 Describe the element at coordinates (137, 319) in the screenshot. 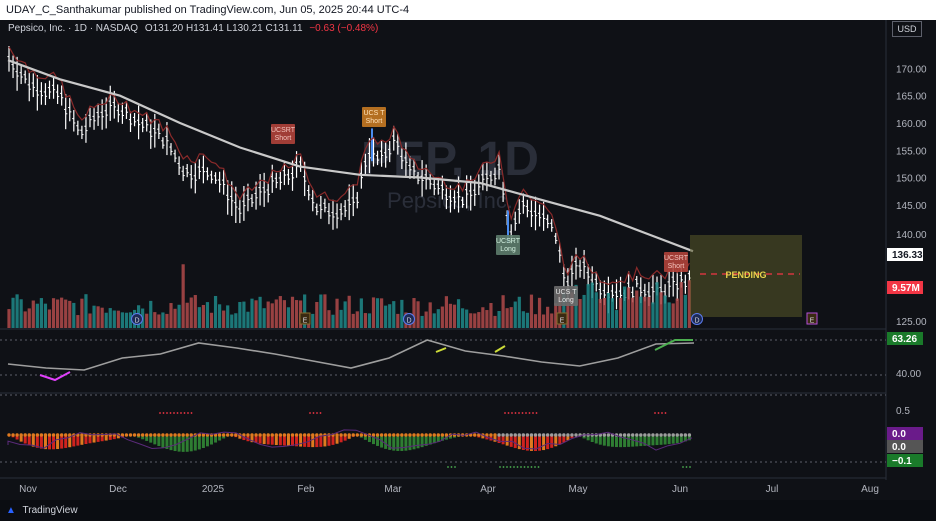

I see `dividend-marker-icon` at that location.